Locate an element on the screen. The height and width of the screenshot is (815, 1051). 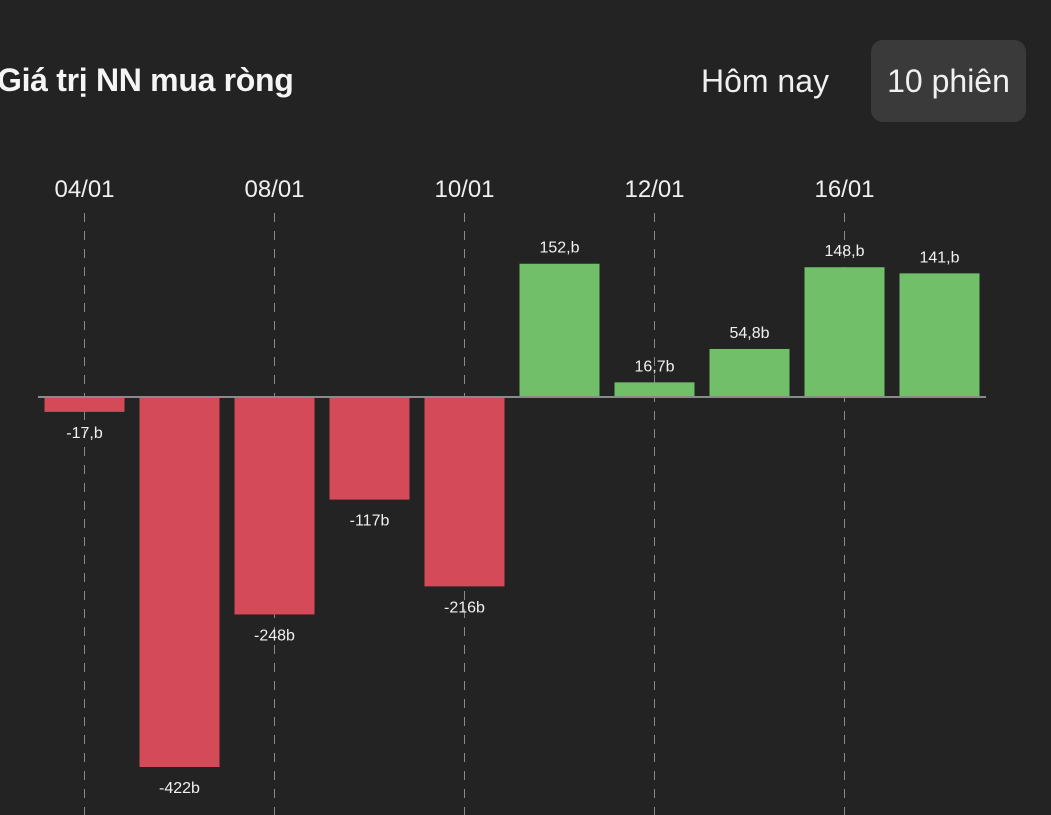
x-tick-label: 10/01 is located at coordinates (464, 189).